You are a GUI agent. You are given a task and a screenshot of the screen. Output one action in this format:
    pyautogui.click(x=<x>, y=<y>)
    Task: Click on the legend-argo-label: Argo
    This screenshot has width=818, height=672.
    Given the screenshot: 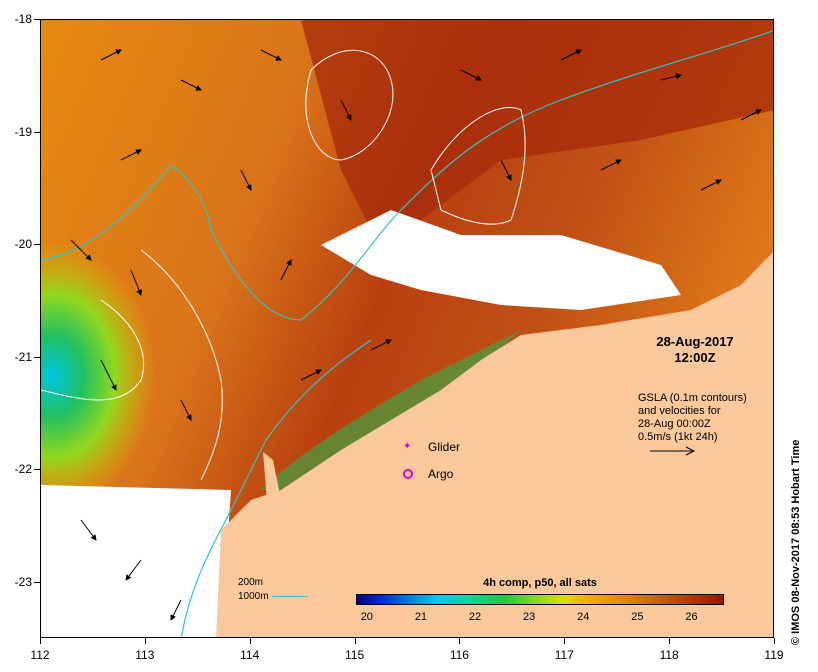 What is the action you would take?
    pyautogui.click(x=441, y=474)
    